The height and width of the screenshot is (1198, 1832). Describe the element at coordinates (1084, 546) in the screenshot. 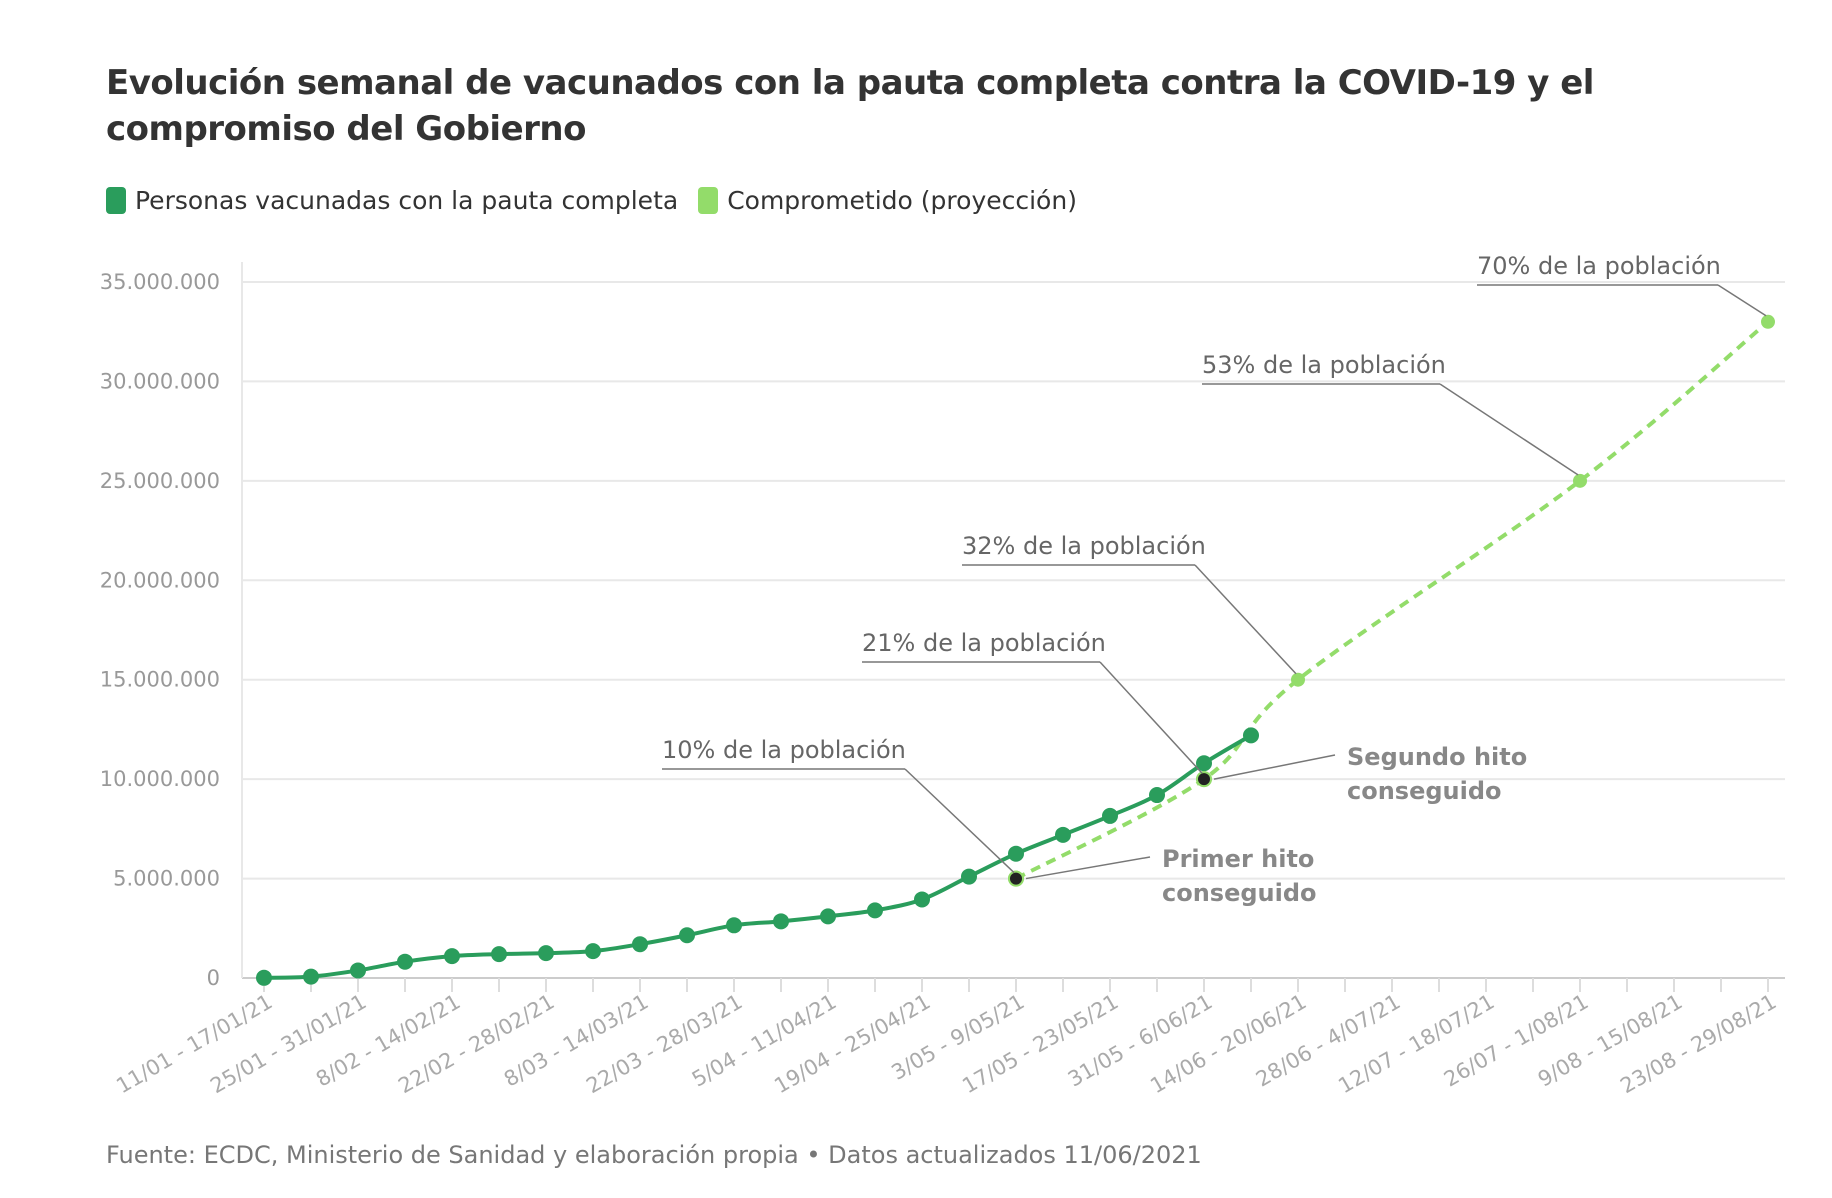

I see `annotation-label: 32% de la población` at that location.